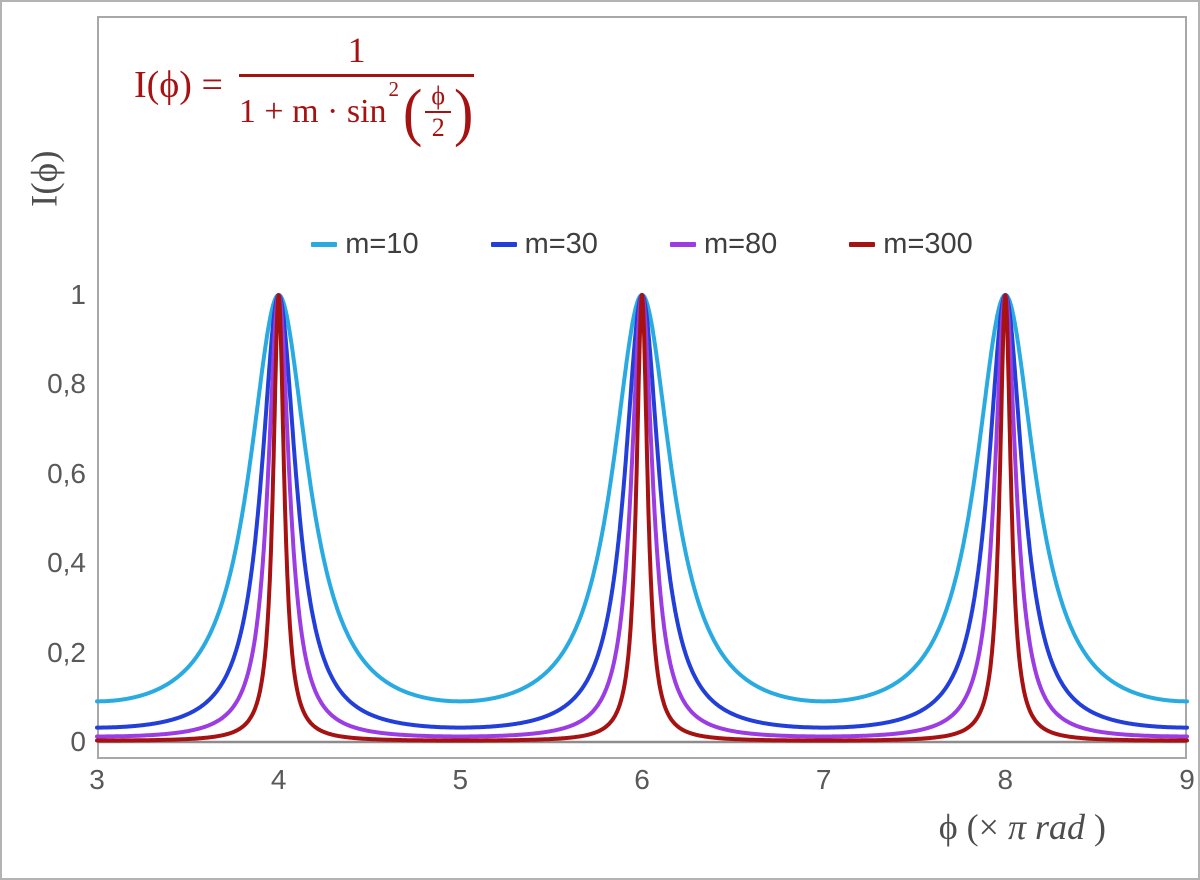 The image size is (1200, 880). What do you see at coordinates (78, 741) in the screenshot?
I see `y-tick-0: 0` at bounding box center [78, 741].